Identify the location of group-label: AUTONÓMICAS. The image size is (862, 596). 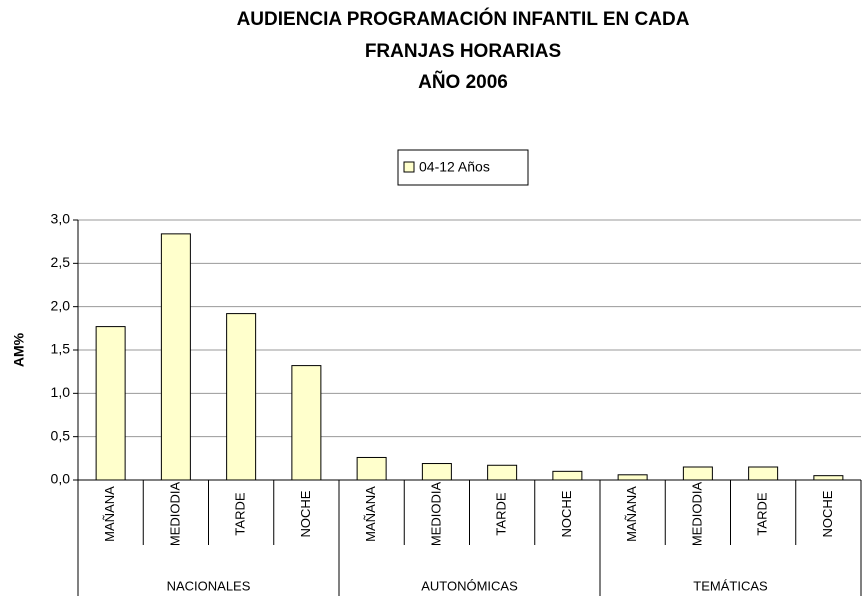
(469, 585).